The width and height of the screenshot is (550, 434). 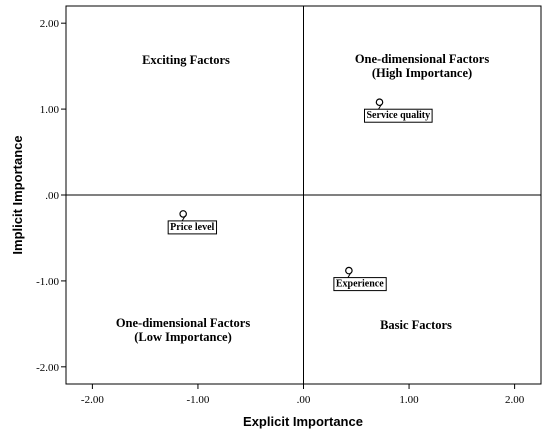 What do you see at coordinates (515, 400) in the screenshot?
I see `x-tick-label: 2.00` at bounding box center [515, 400].